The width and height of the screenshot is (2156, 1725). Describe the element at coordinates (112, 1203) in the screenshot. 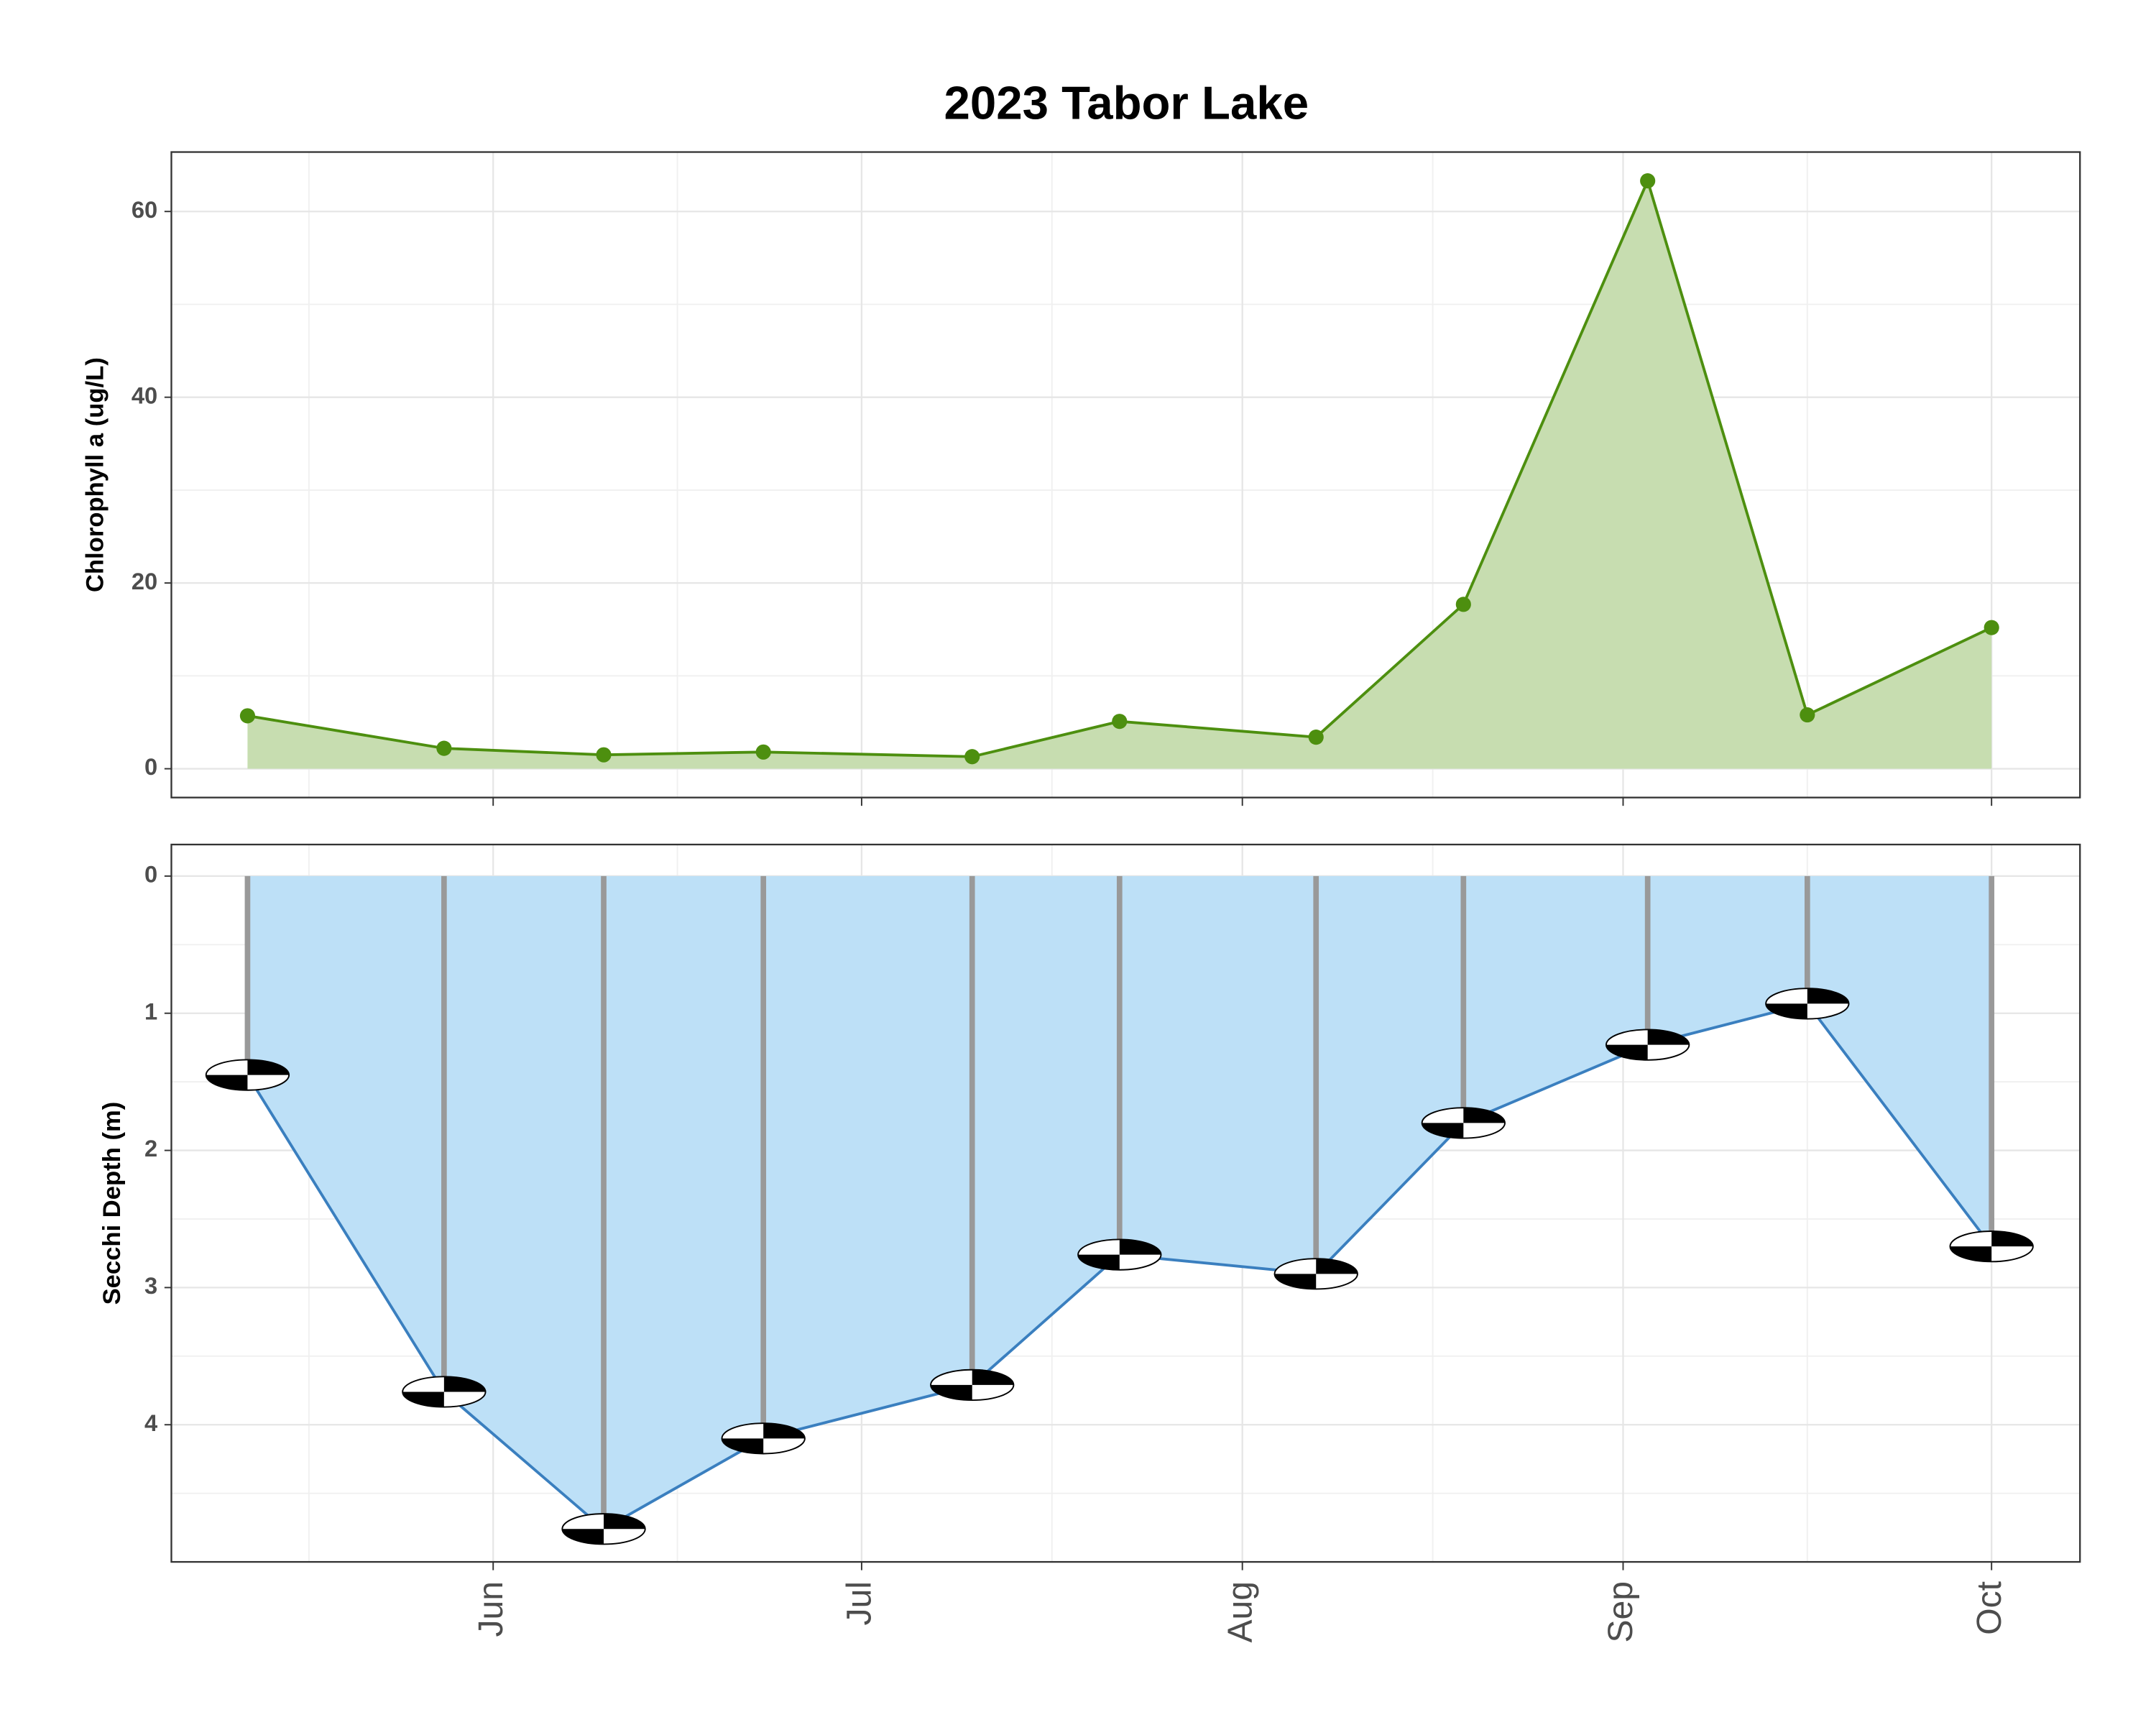

I see `y-axis-title: Secchi Depth (m)` at that location.